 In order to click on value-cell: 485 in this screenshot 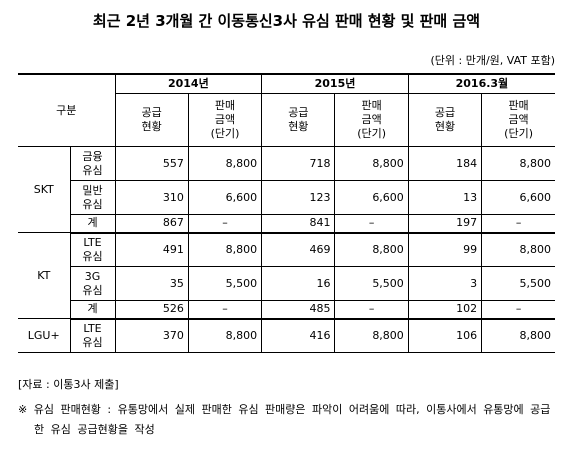, I will do `click(298, 310)`.